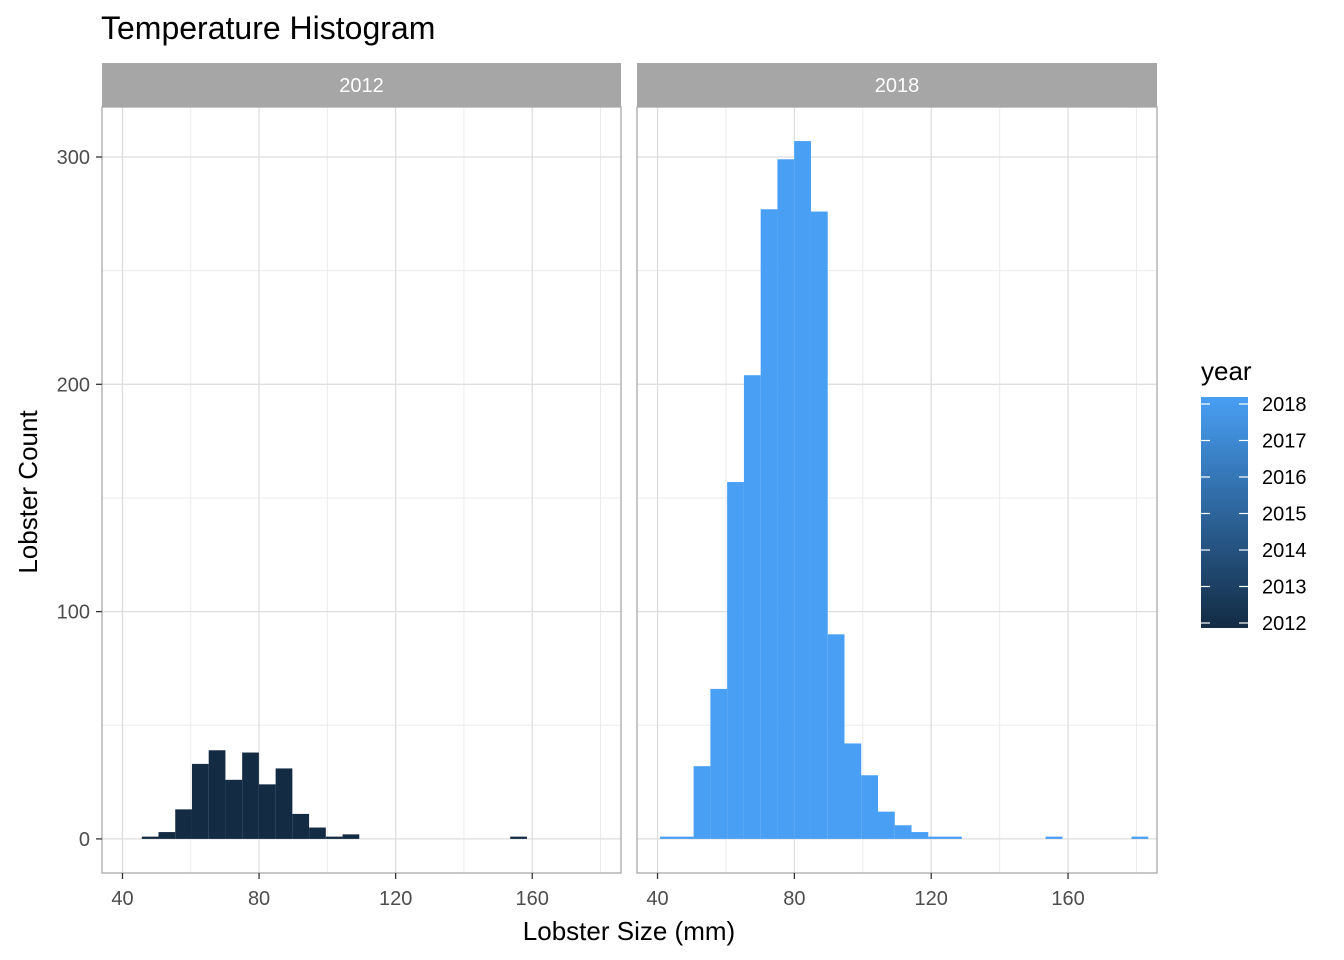  Describe the element at coordinates (28, 492) in the screenshot. I see `y-axis-title: Lobster Count` at that location.